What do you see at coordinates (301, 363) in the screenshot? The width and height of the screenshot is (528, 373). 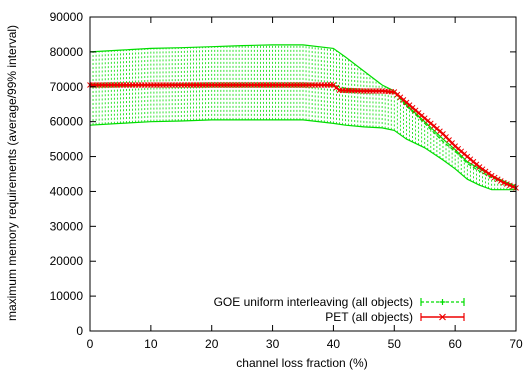 I see `x-axis-title: channel loss fraction (%)` at bounding box center [301, 363].